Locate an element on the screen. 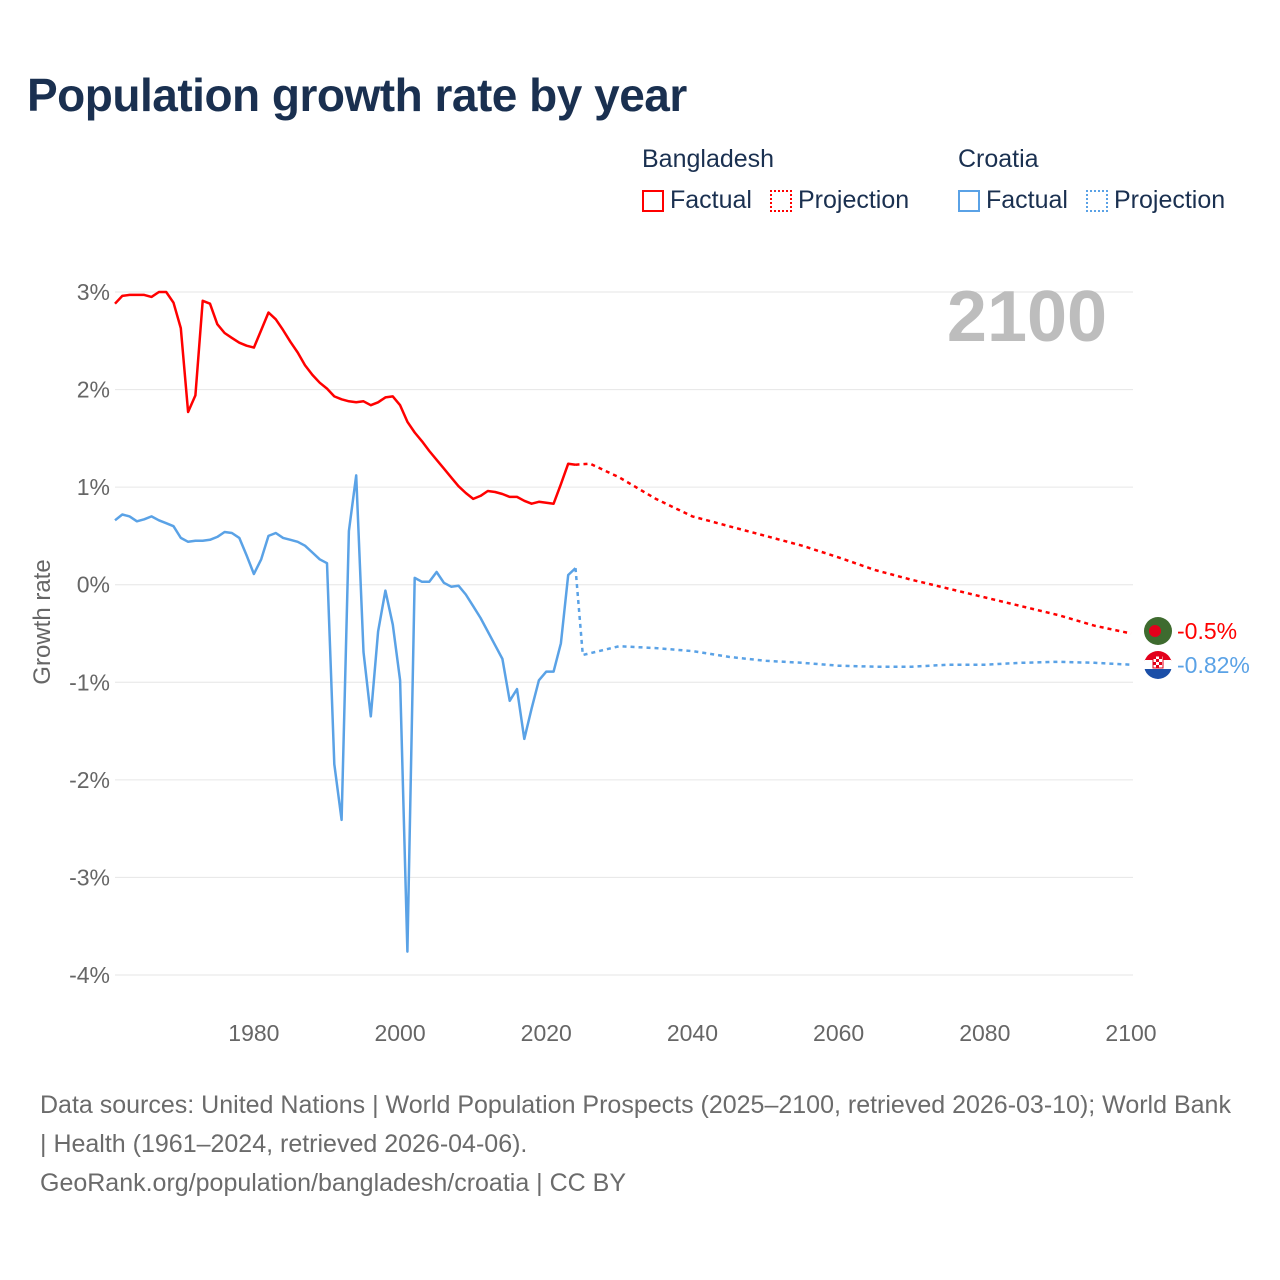  legend-country-label: Bangladesh is located at coordinates (708, 159).